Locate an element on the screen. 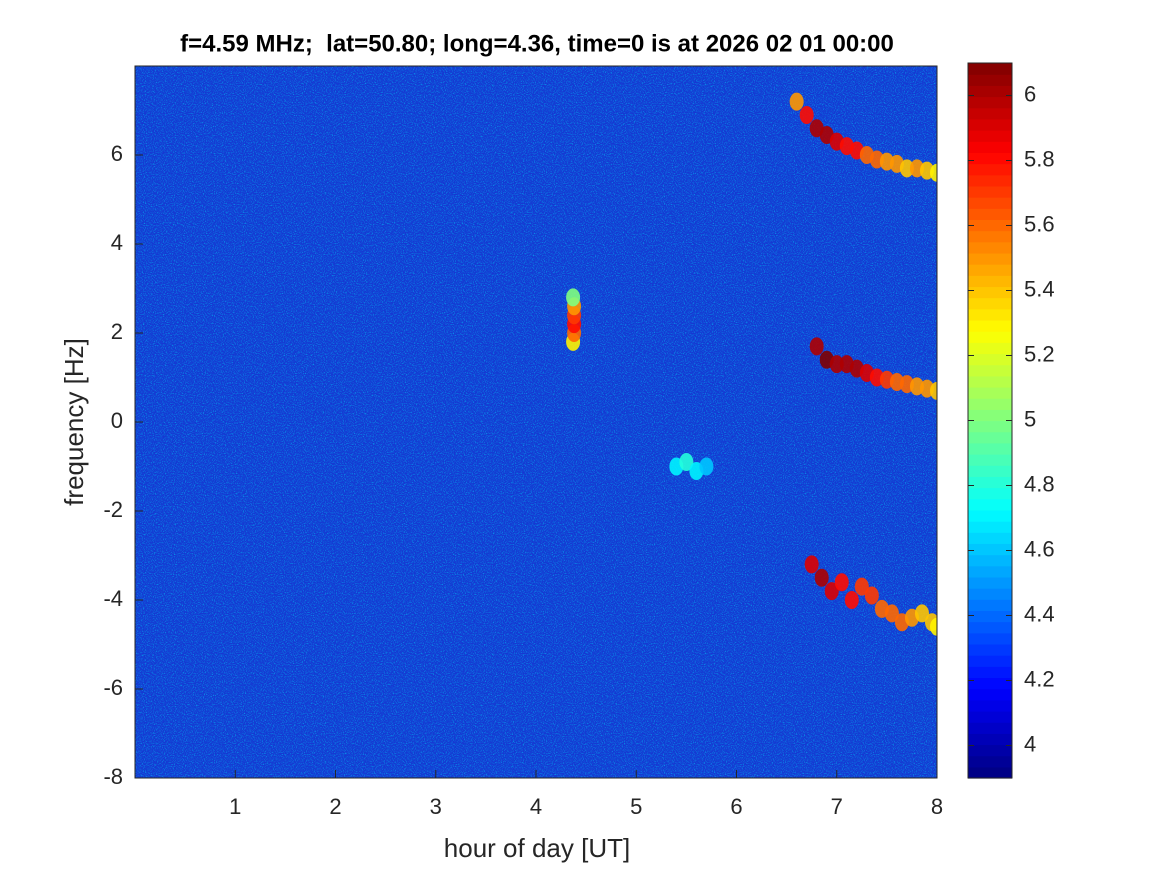 The width and height of the screenshot is (1167, 875). colorbar-tick-label: 5.6 is located at coordinates (1039, 223).